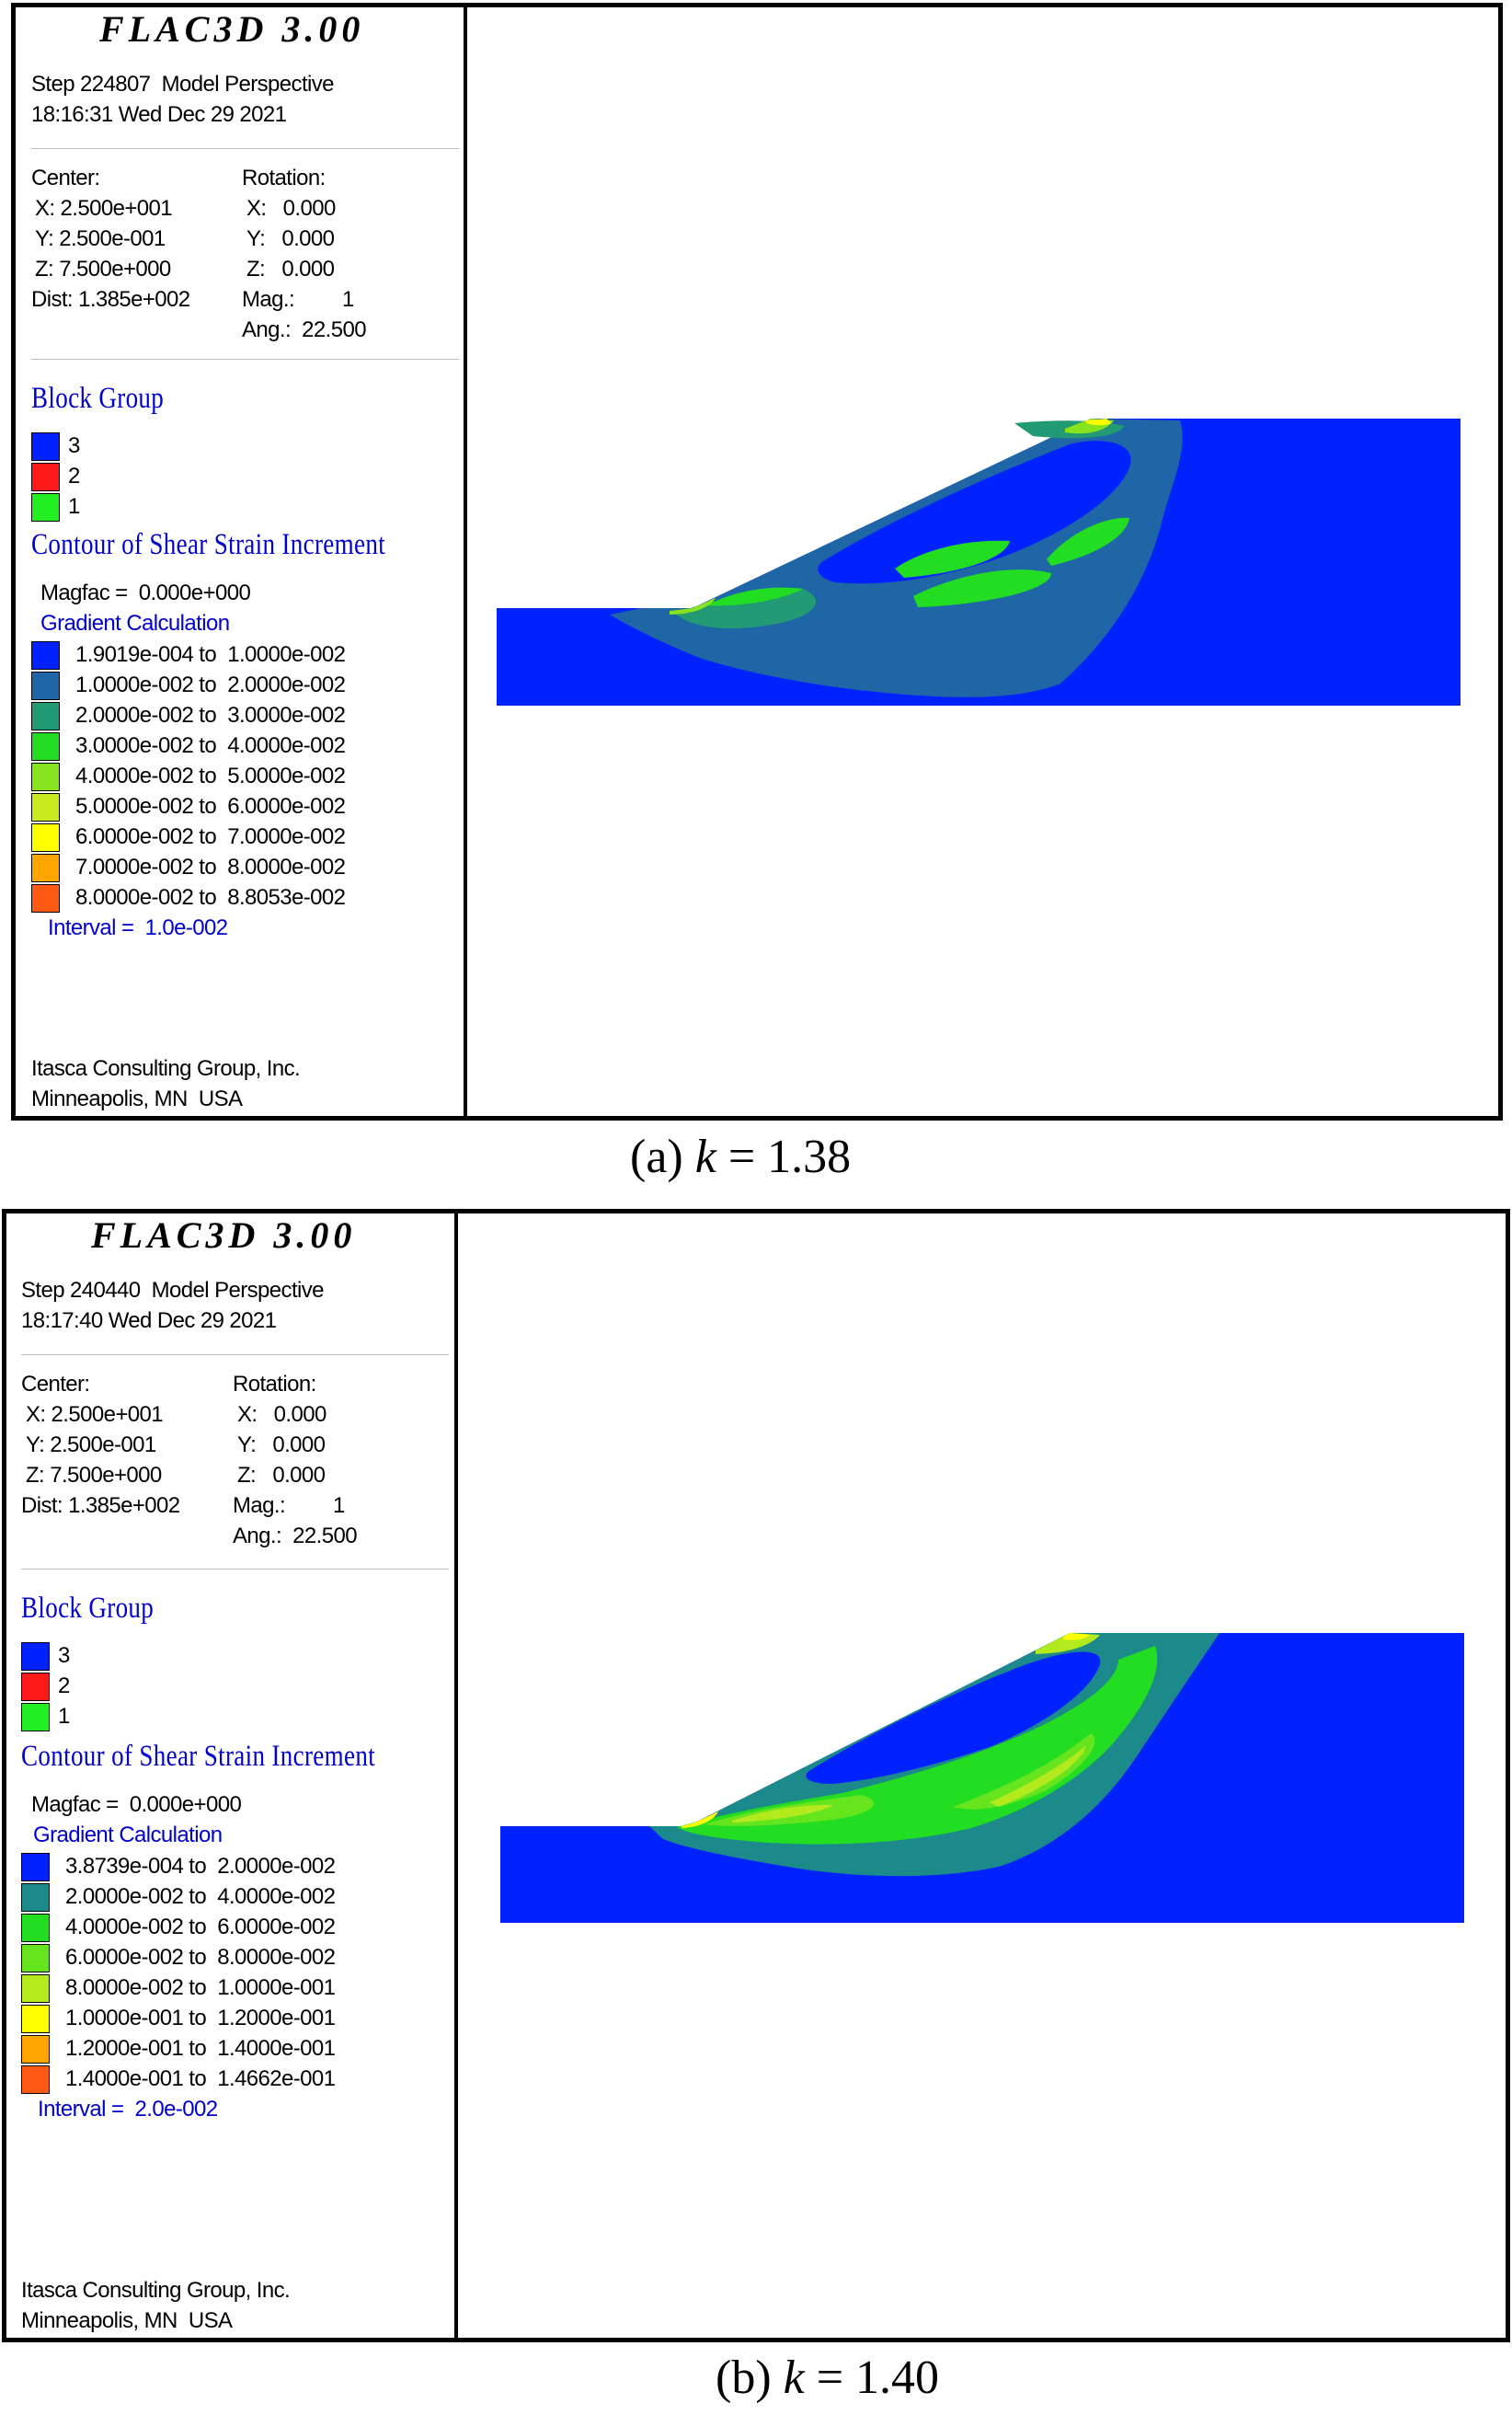  I want to click on contour-range-label: 1.2000e-001 to 1.4000e-001, so click(200, 2048).